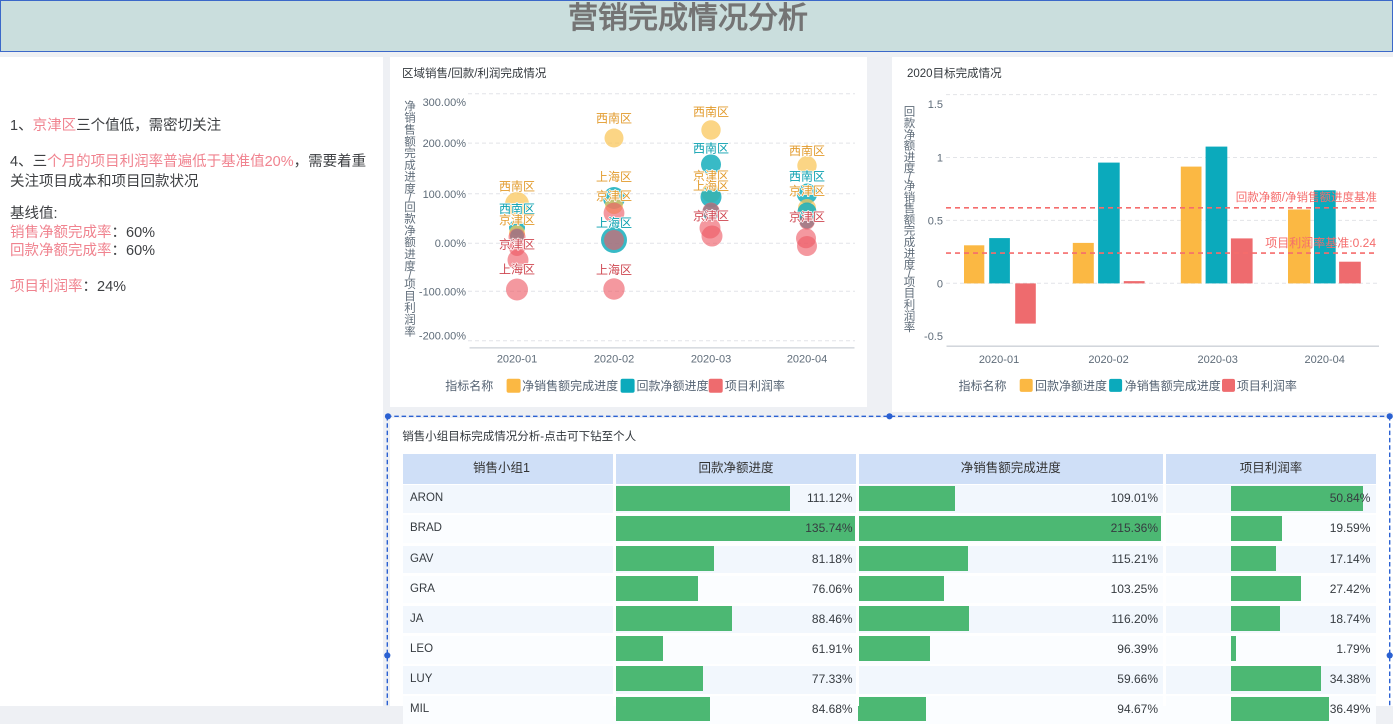 The height and width of the screenshot is (724, 1393). Describe the element at coordinates (940, 284) in the screenshot. I see `svg-text: 0` at that location.